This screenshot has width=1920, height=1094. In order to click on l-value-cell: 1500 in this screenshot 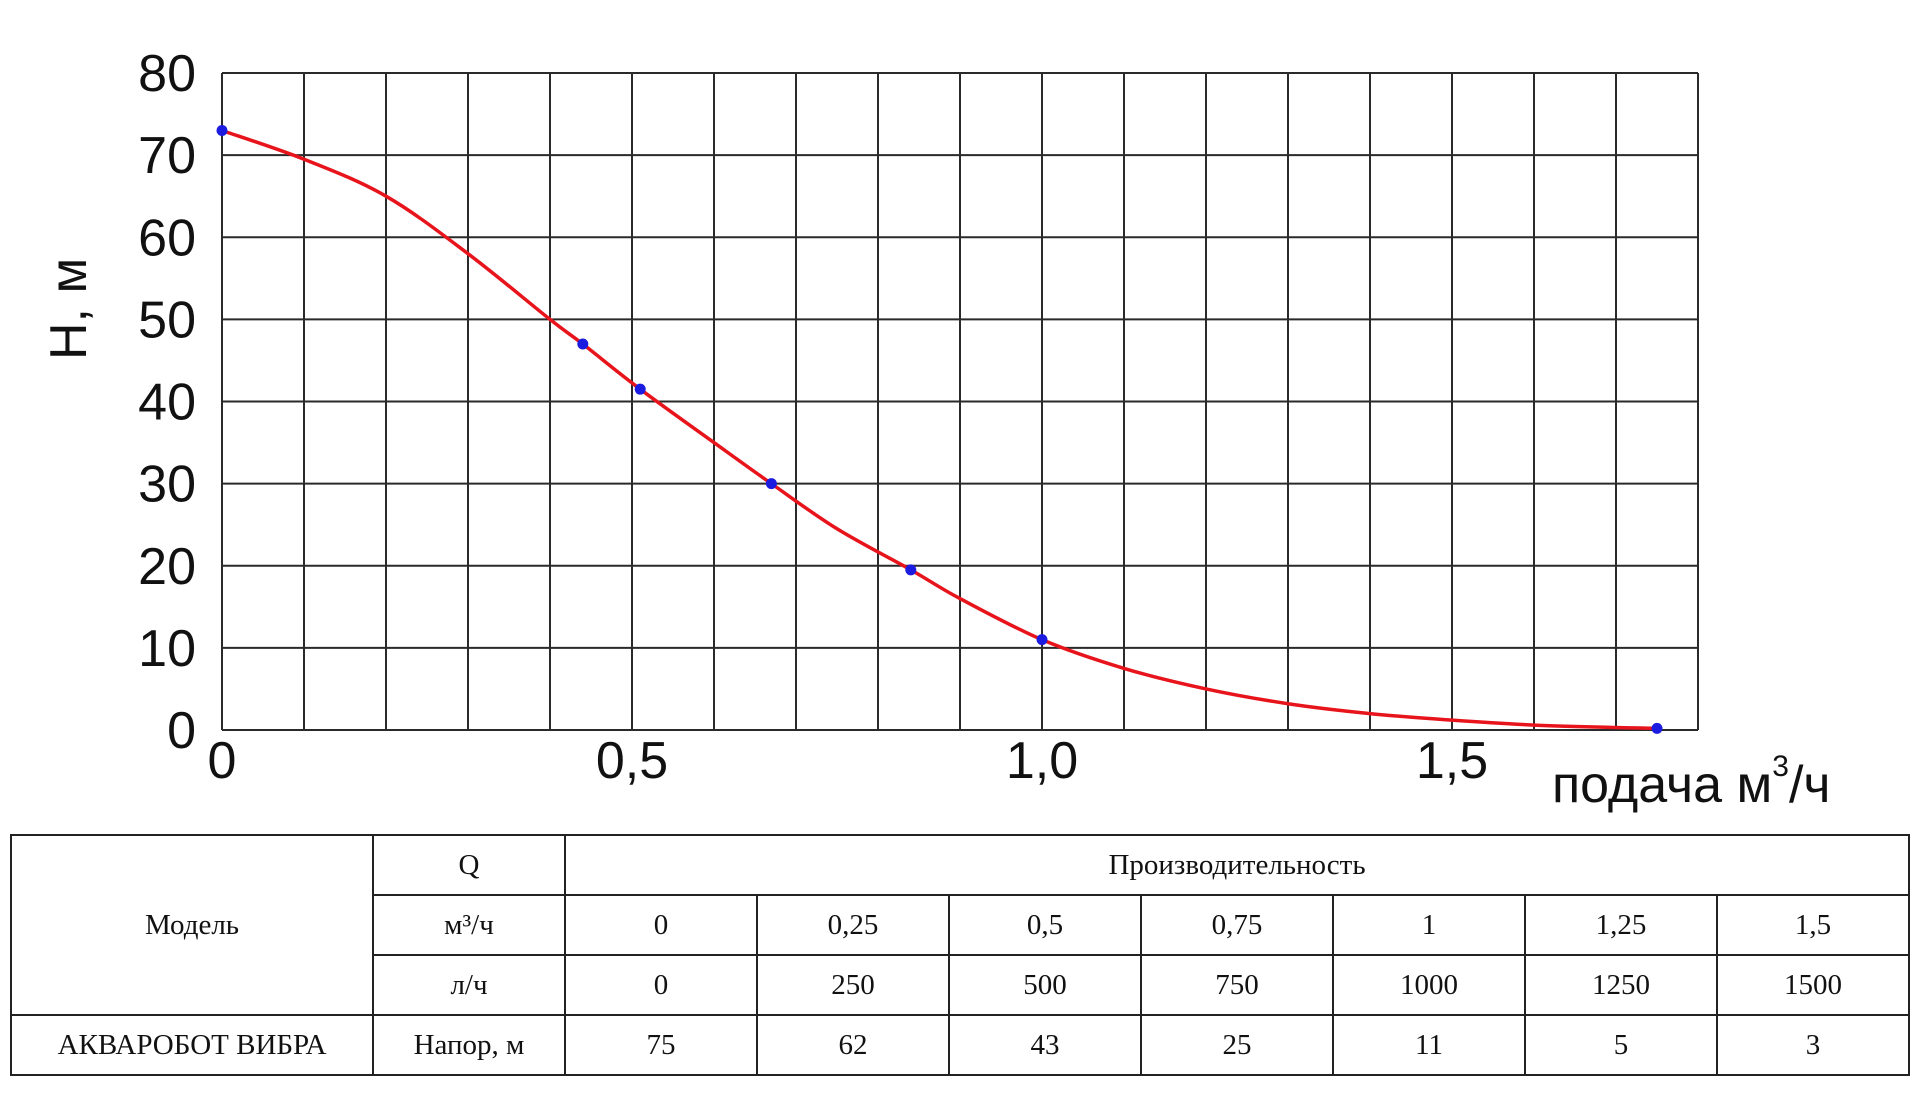, I will do `click(1813, 985)`.